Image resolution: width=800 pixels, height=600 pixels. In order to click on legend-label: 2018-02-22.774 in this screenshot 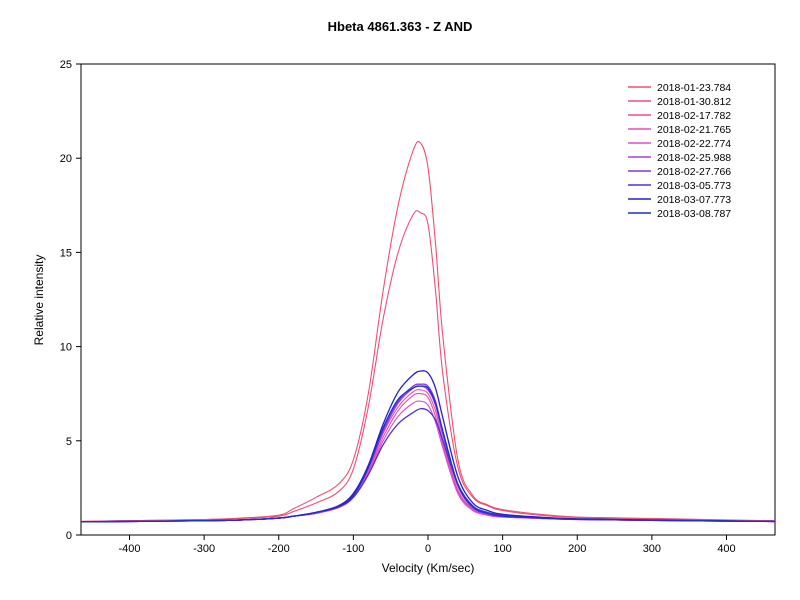, I will do `click(694, 144)`.